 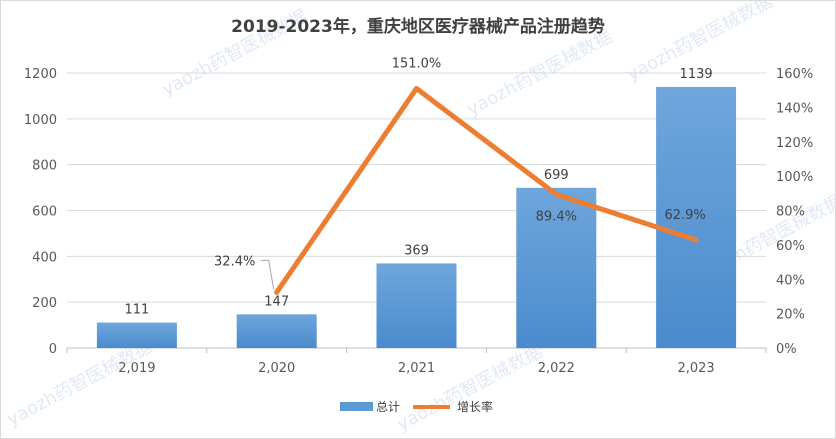 What do you see at coordinates (416, 406) in the screenshot?
I see `legend: 总计 增长率` at bounding box center [416, 406].